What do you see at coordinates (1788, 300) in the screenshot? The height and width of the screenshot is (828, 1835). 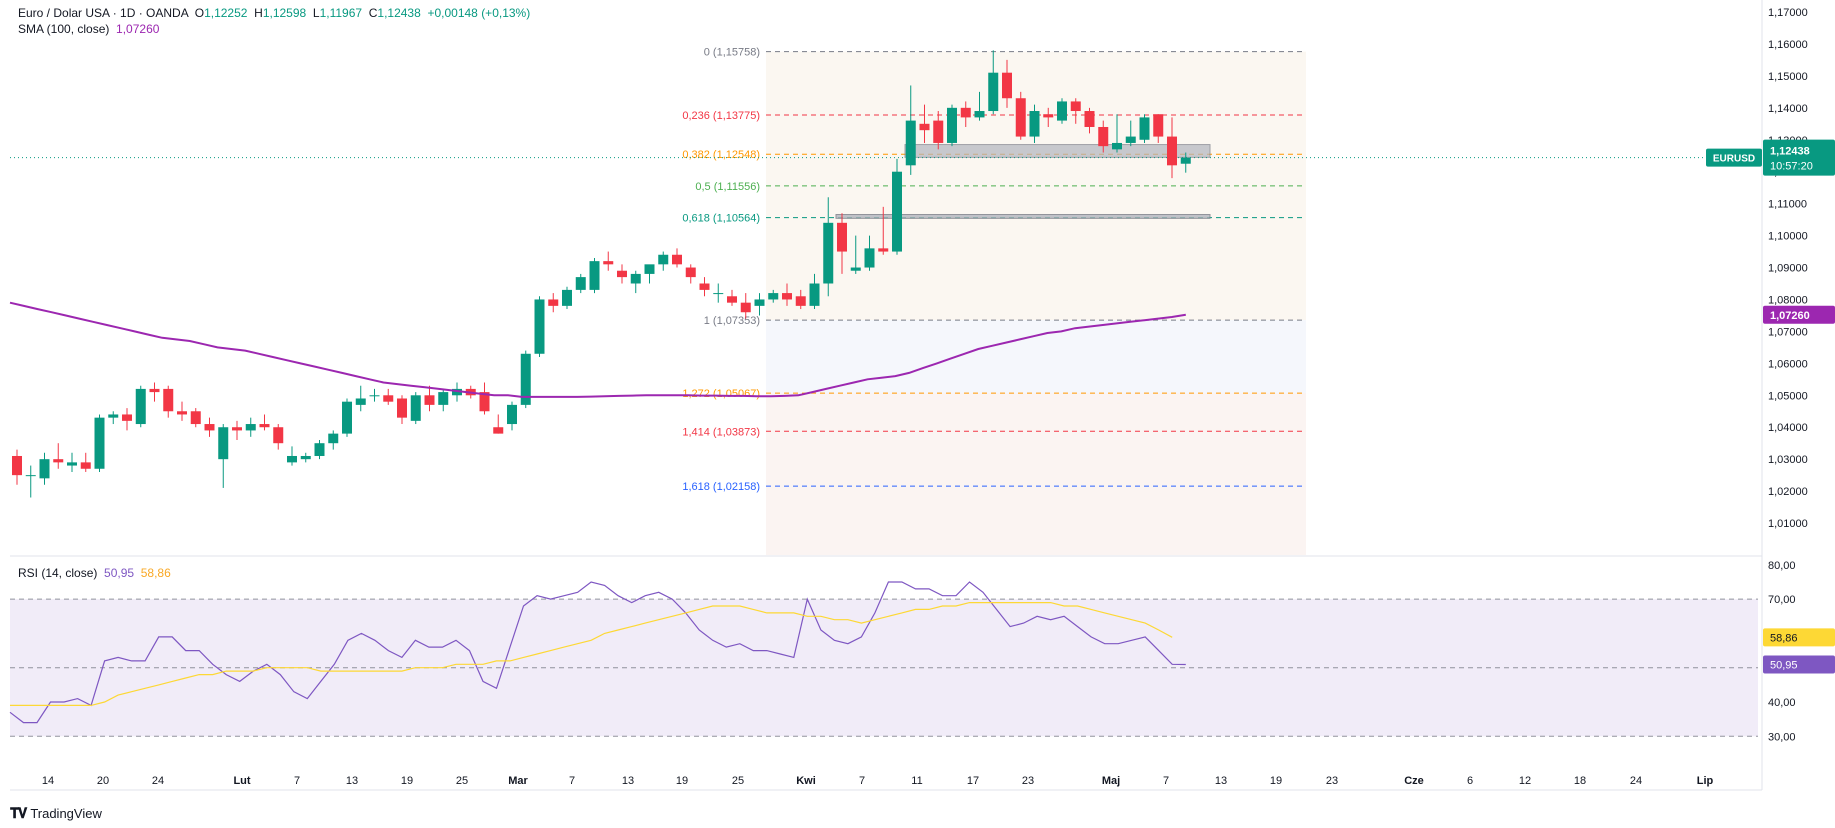 I see `price-axis-tick: 1,08000` at bounding box center [1788, 300].